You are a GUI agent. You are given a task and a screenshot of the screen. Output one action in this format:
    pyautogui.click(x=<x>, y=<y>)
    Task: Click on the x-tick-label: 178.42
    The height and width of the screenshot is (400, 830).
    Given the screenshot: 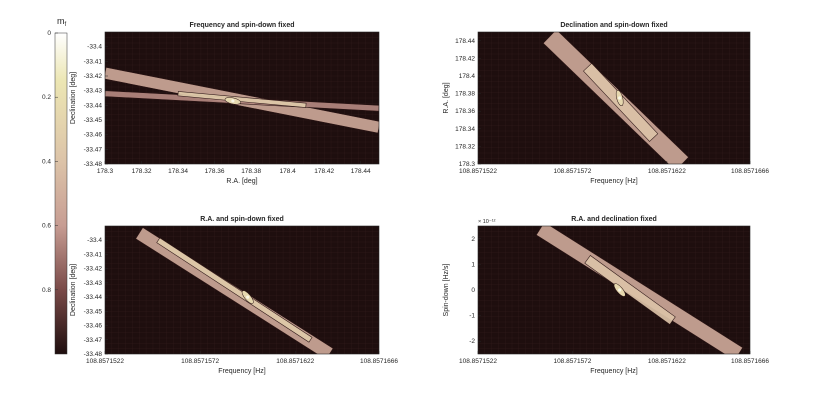 What is the action you would take?
    pyautogui.click(x=324, y=171)
    